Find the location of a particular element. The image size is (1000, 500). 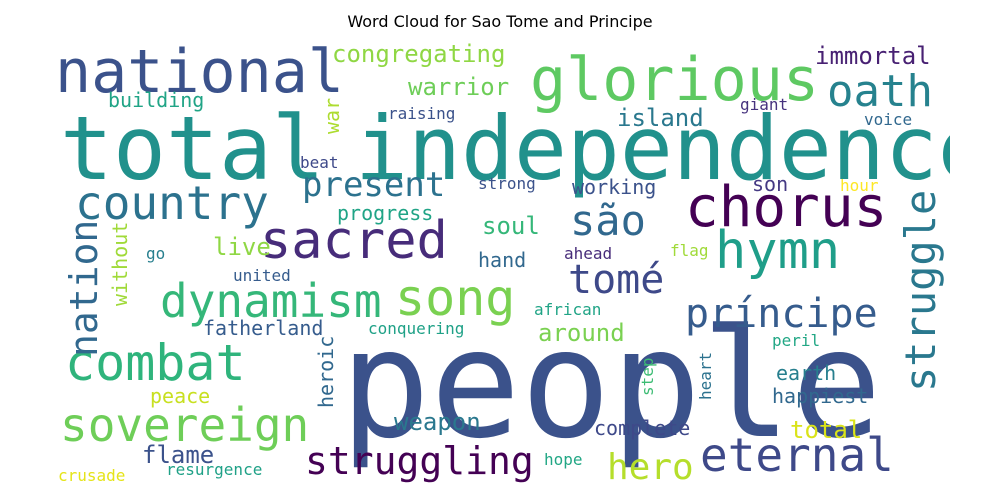

word-giant: giant is located at coordinates (764, 104).